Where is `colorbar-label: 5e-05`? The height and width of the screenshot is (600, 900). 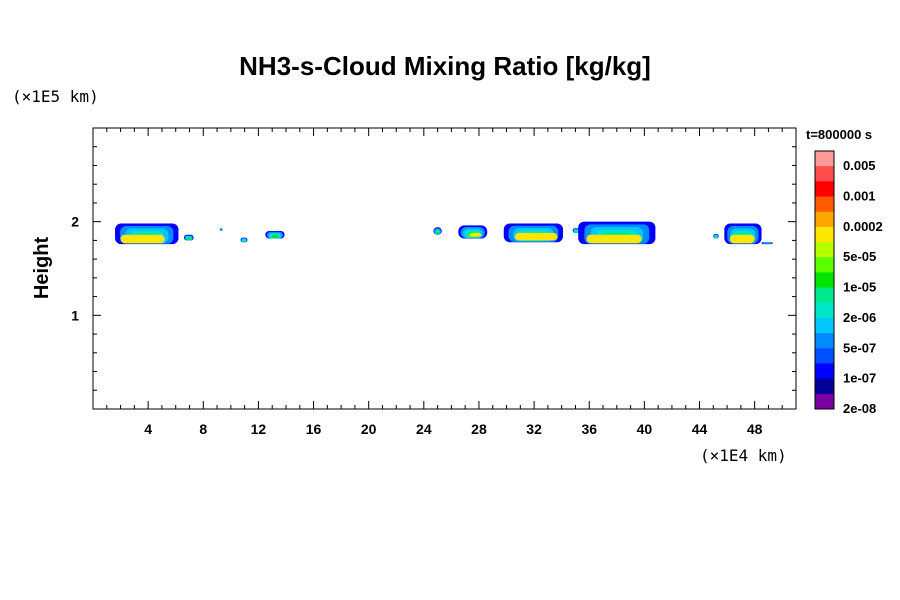
colorbar-label: 5e-05 is located at coordinates (859, 256).